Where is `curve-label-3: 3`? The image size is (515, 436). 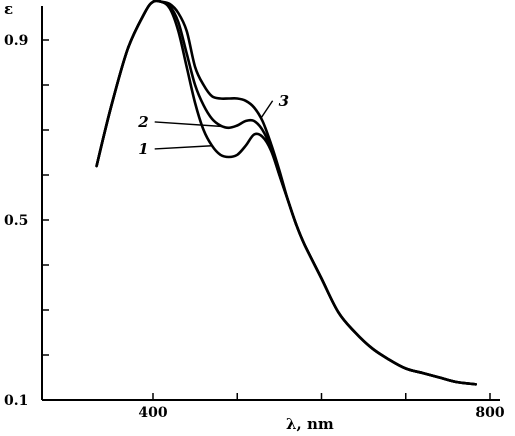 curve-label-3: 3 is located at coordinates (284, 101).